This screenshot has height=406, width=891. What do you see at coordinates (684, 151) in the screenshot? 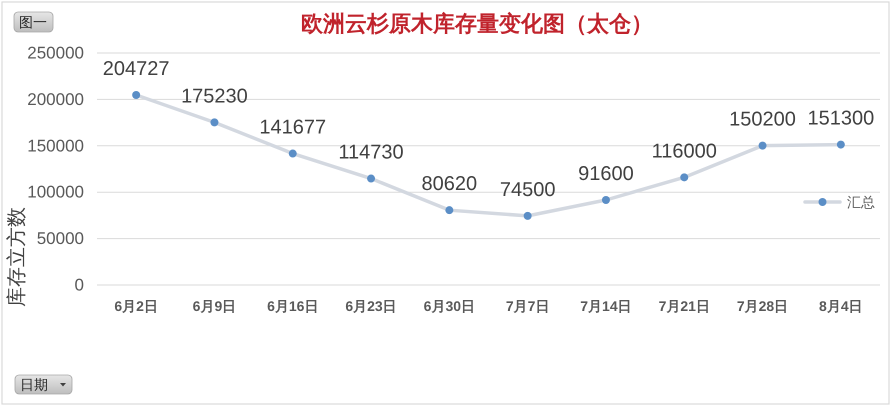
I see `data-label: 116000` at bounding box center [684, 151].